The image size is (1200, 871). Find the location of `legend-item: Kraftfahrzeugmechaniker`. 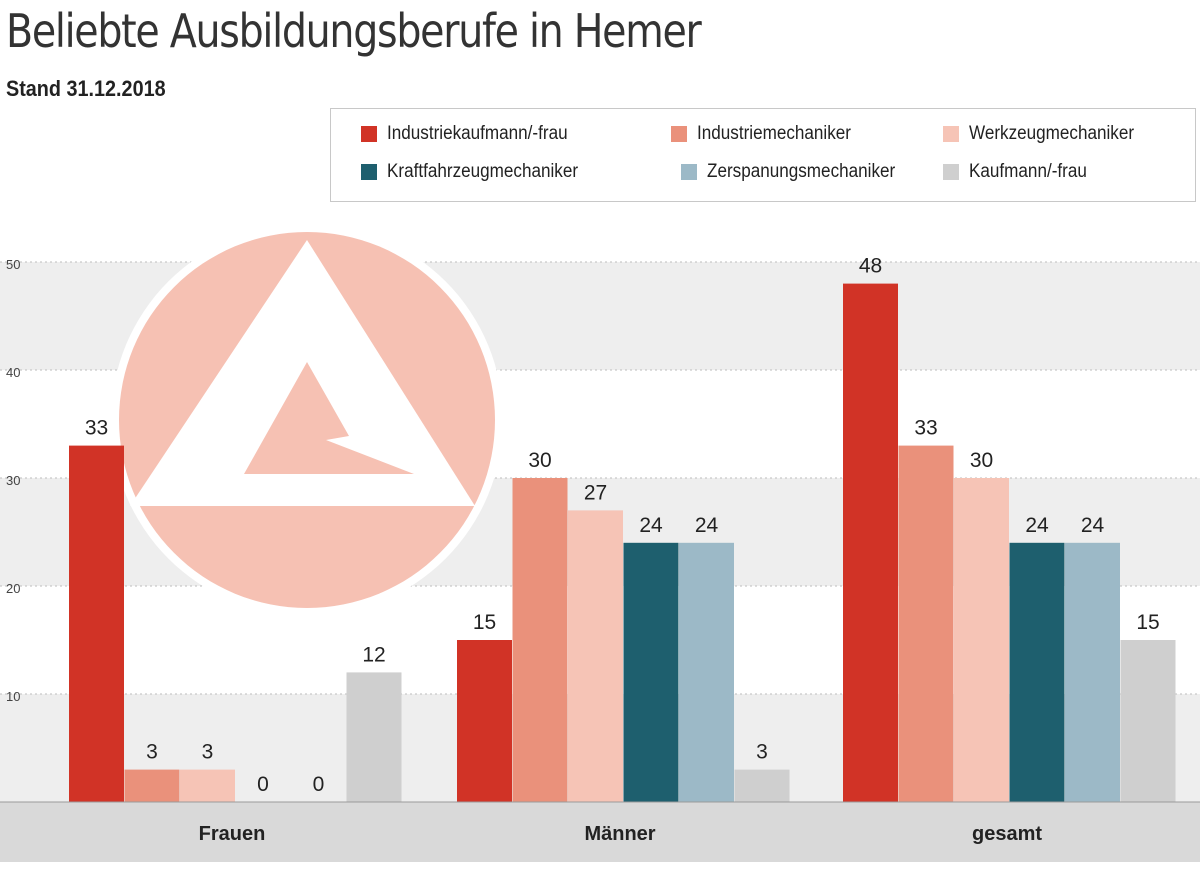

legend-item: Kraftfahrzeugmechaniker is located at coordinates (480, 172).